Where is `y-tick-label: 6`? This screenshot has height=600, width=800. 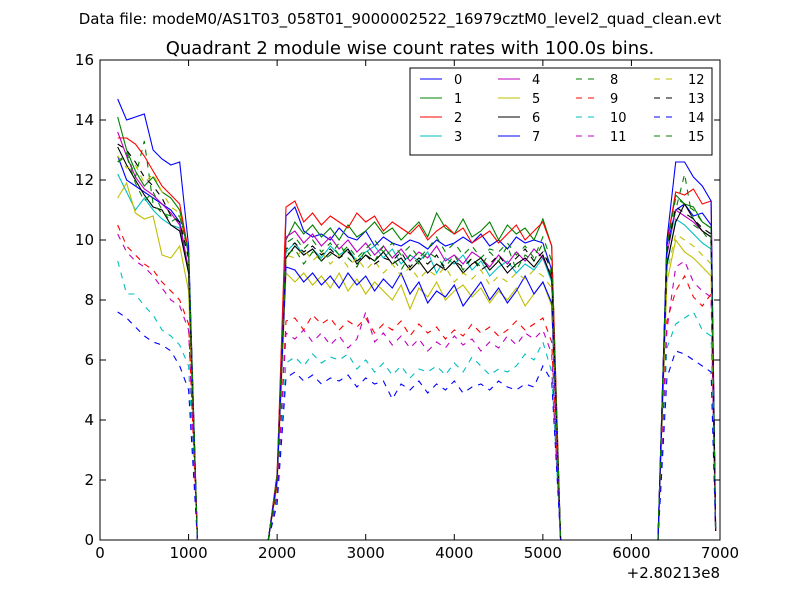
y-tick-label: 6 is located at coordinates (89, 360).